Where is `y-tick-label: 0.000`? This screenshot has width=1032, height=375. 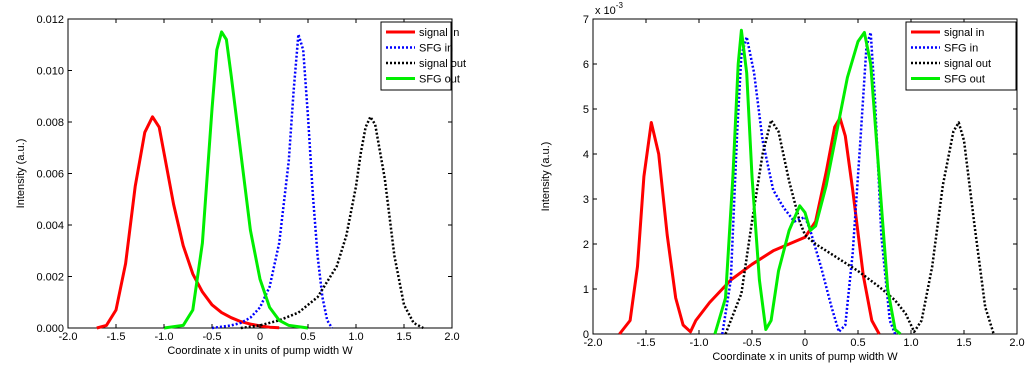
y-tick-label: 0.000 is located at coordinates (50, 329).